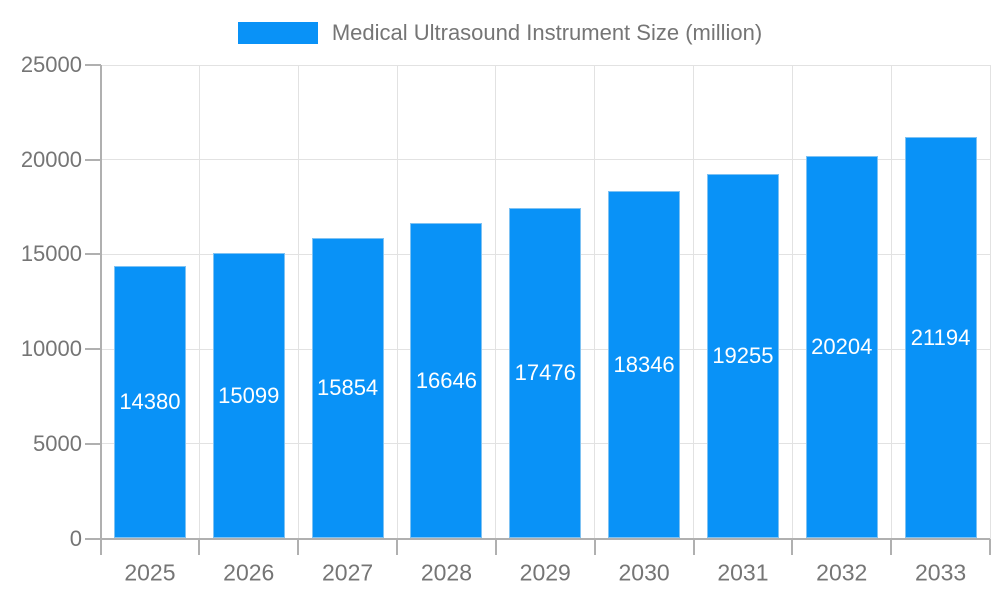 Image resolution: width=1000 pixels, height=600 pixels. I want to click on bar-value-label: 15854, so click(347, 388).